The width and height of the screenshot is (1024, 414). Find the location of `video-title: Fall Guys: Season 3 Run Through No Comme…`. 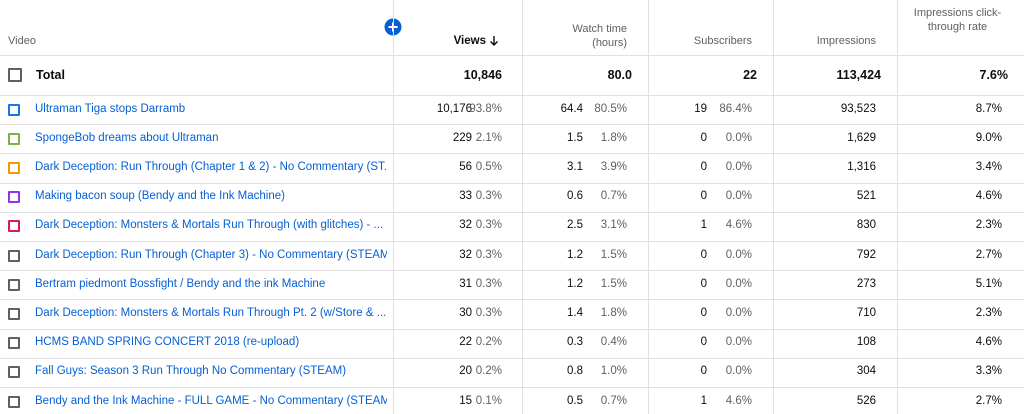

video-title: Fall Guys: Season 3 Run Through No Comme… is located at coordinates (191, 371).